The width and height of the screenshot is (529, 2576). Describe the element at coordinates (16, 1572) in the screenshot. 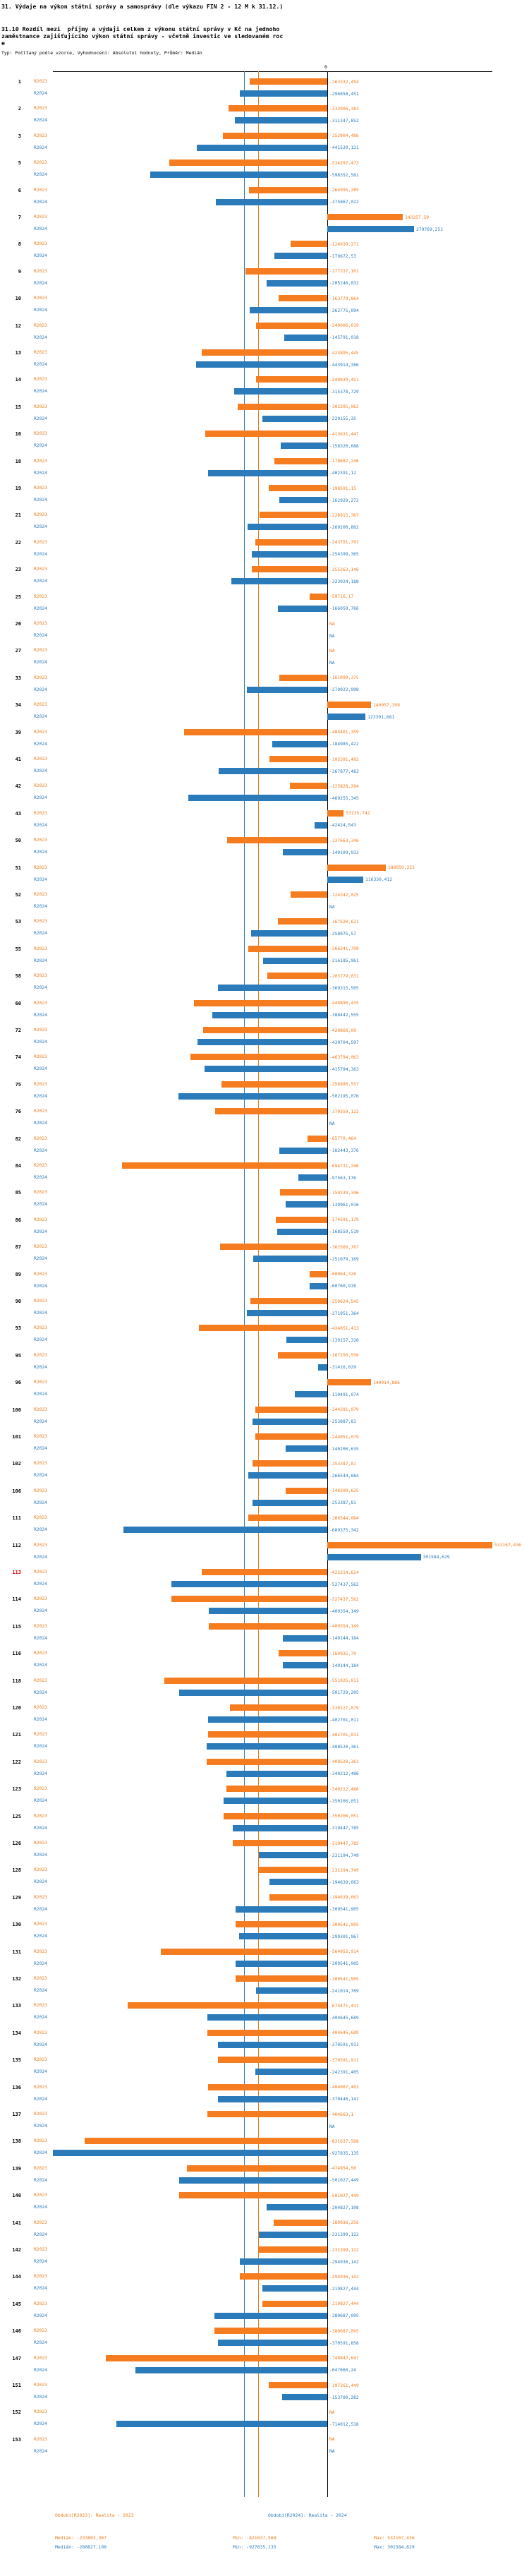

I see `row-number: 113` at that location.